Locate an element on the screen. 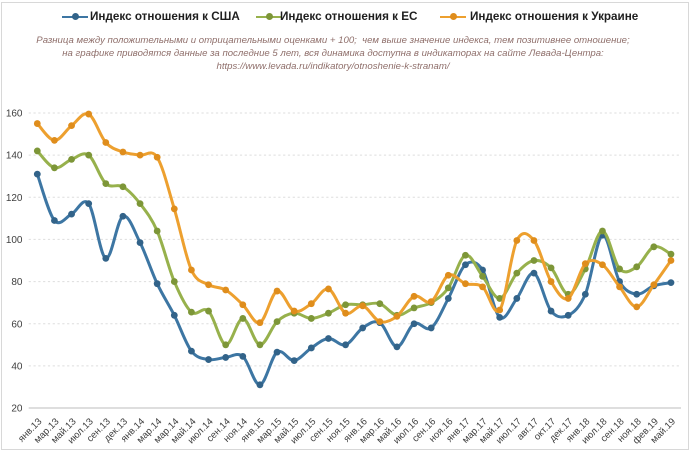 This screenshot has height=450, width=690. svg-text: 100 is located at coordinates (14, 240).